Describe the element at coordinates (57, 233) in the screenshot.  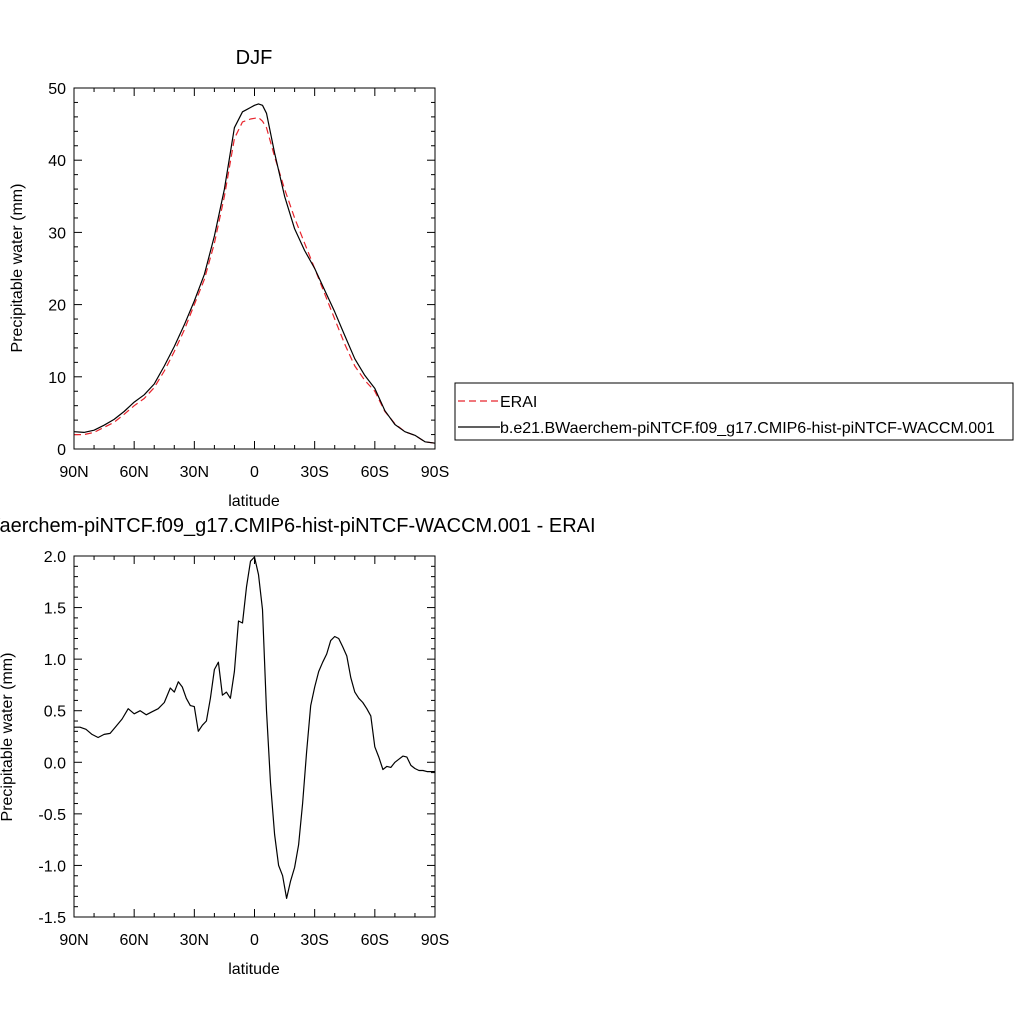
I see `y-tick-label: 30` at that location.